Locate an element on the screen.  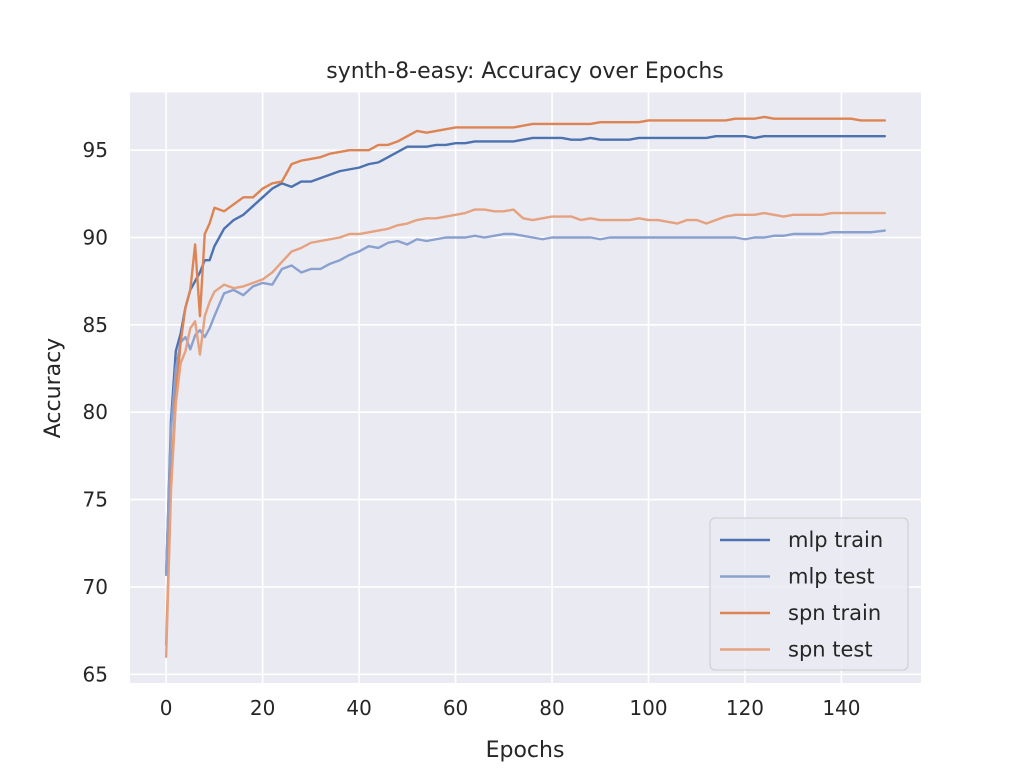
legend-label: mlp train is located at coordinates (835, 540).